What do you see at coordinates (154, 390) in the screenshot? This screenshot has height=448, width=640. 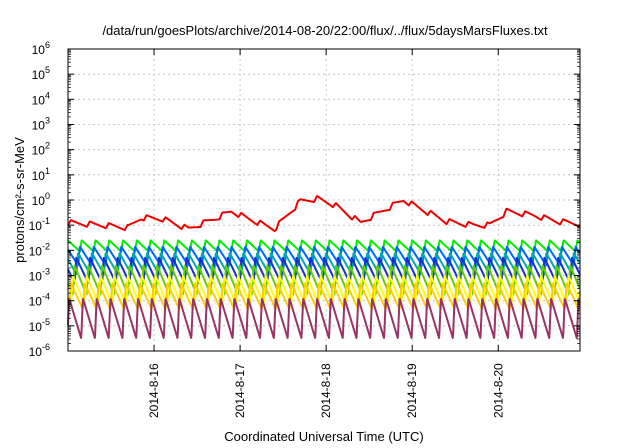 I see `x-tick-label: 2014-8-16` at bounding box center [154, 390].